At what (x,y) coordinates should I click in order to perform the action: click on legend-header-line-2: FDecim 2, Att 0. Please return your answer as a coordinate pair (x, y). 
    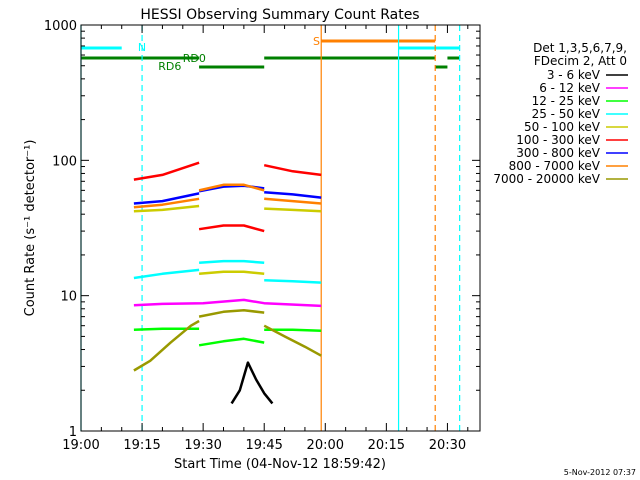
    Looking at the image, I should click on (580, 61).